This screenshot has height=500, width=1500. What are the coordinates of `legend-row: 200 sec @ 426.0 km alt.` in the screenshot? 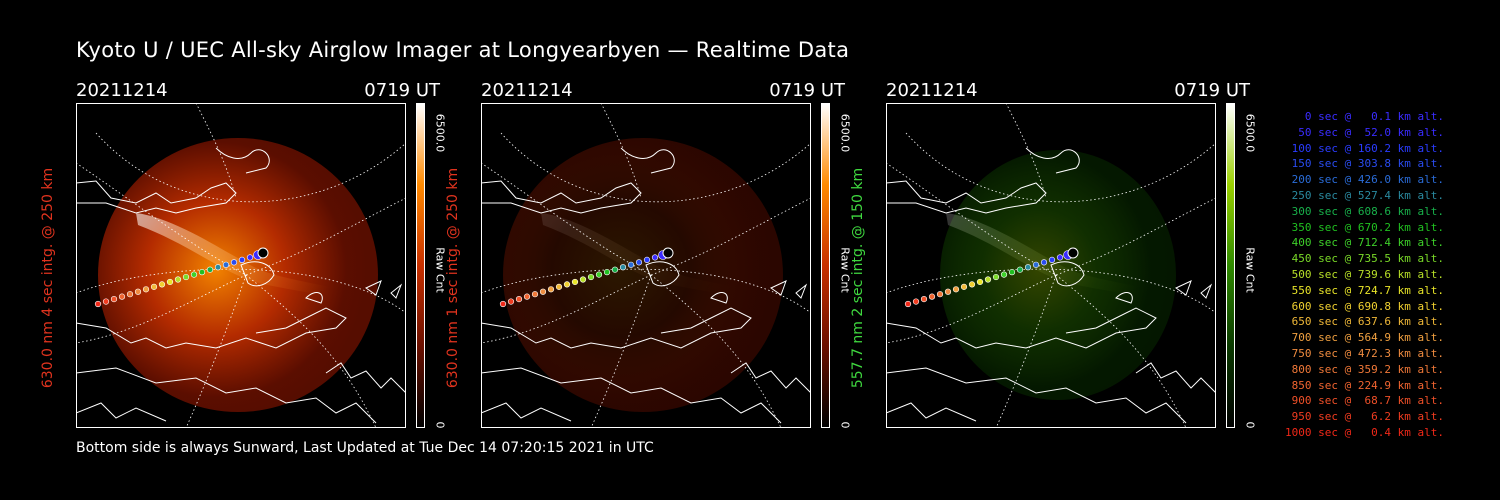 It's located at (1364, 180).